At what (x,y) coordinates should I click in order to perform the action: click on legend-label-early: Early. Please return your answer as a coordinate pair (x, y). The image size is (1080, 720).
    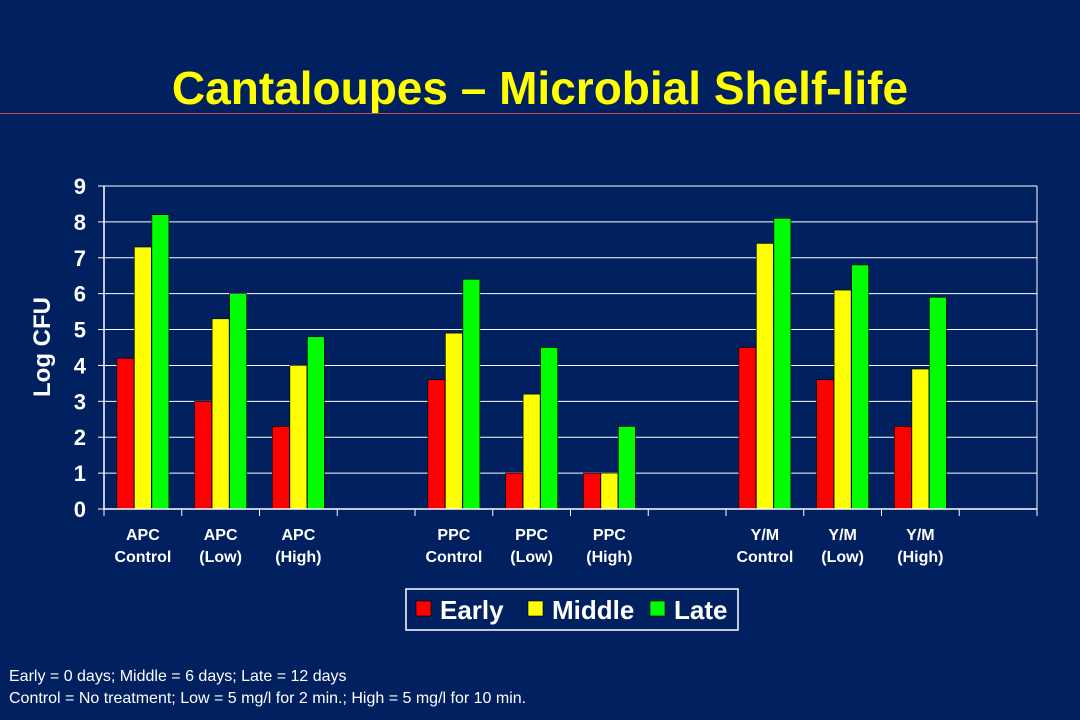
    Looking at the image, I should click on (472, 610).